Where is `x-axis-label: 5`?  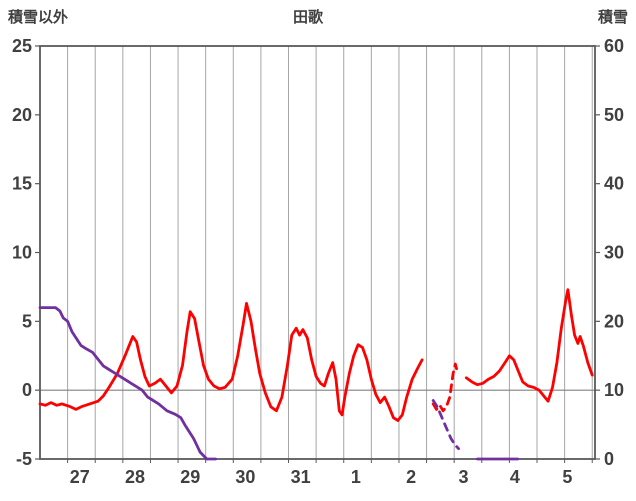 x-axis-label: 5 is located at coordinates (567, 477).